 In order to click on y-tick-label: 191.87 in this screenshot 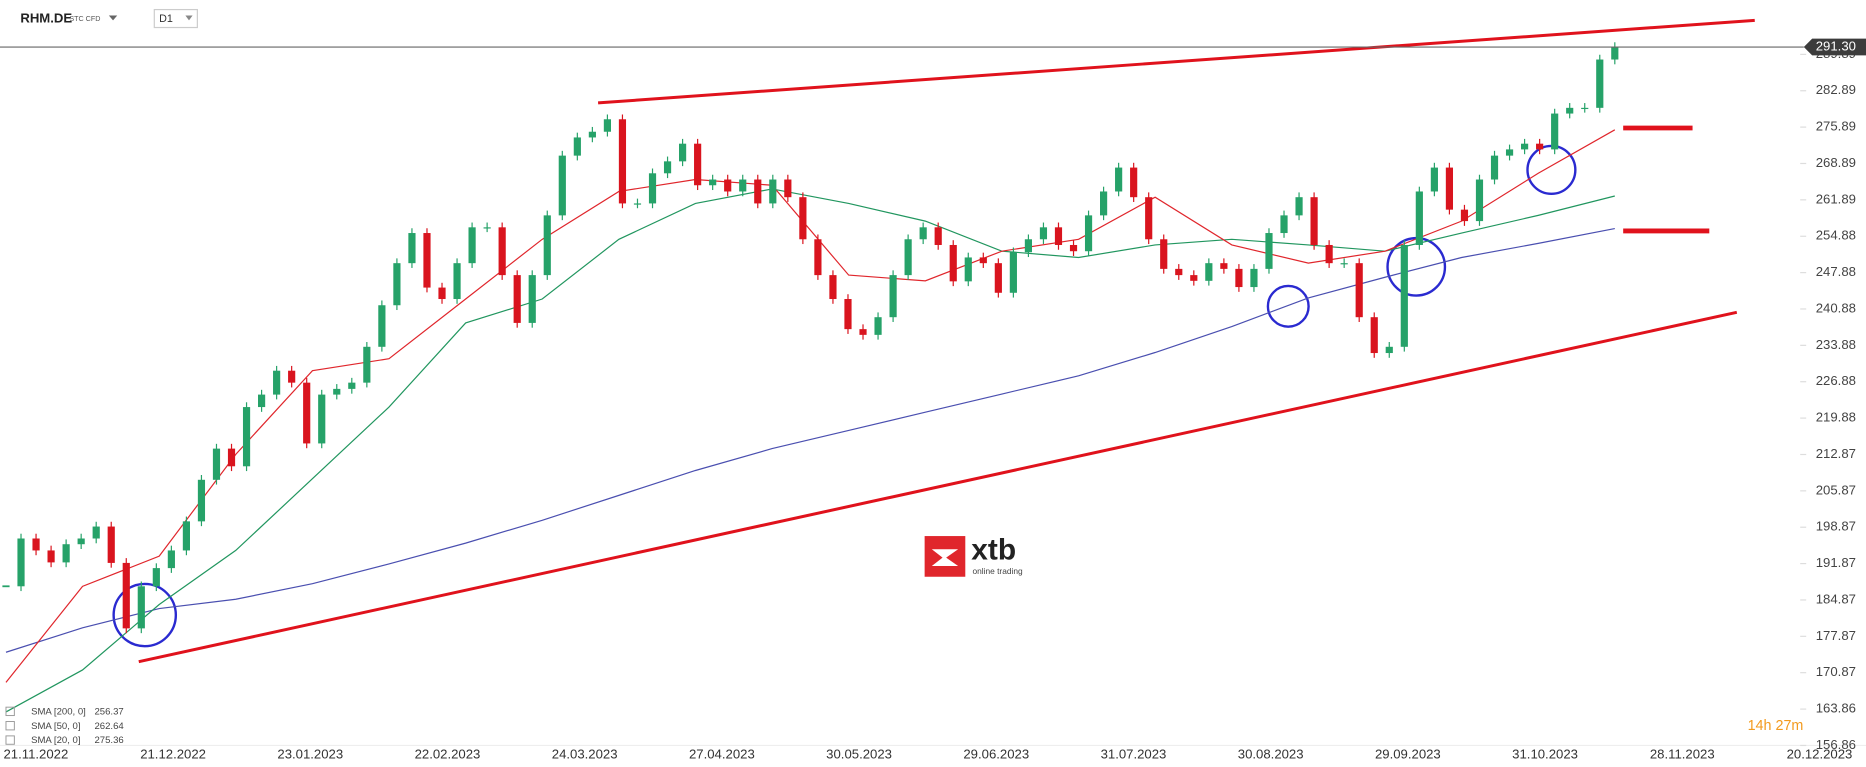, I will do `click(1836, 562)`.